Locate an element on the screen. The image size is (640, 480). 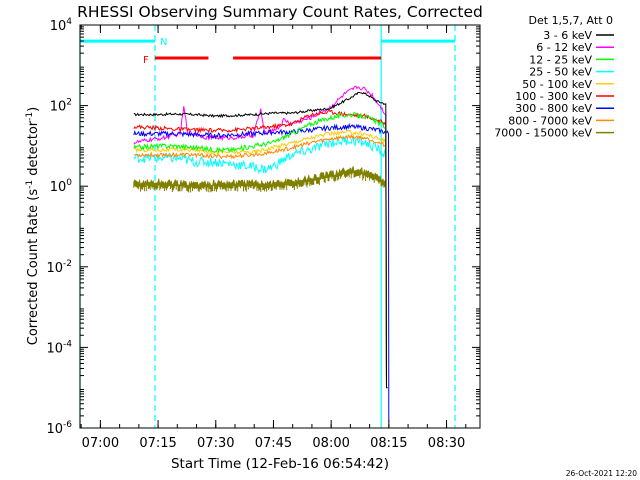
x-tick-label: 08:15 is located at coordinates (388, 443).